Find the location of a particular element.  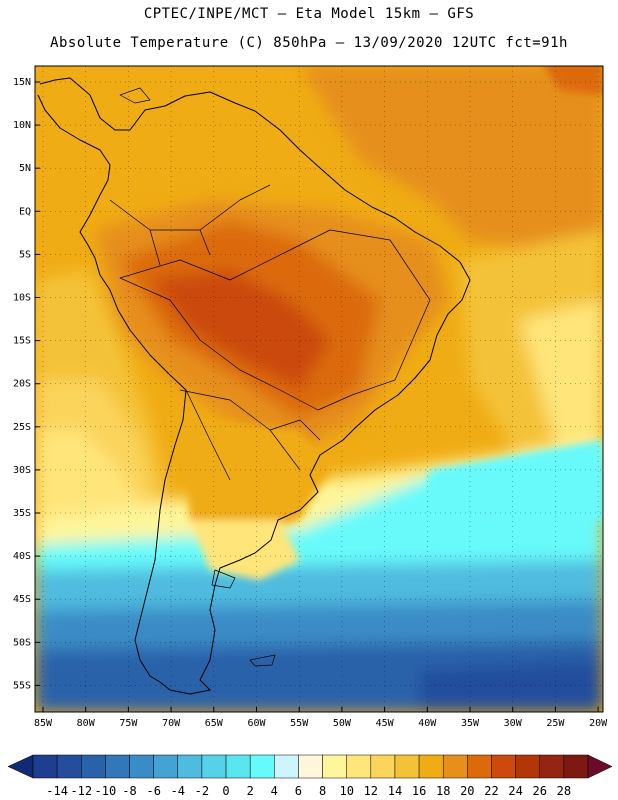

colorbar-tick-label: 10 is located at coordinates (346, 791).